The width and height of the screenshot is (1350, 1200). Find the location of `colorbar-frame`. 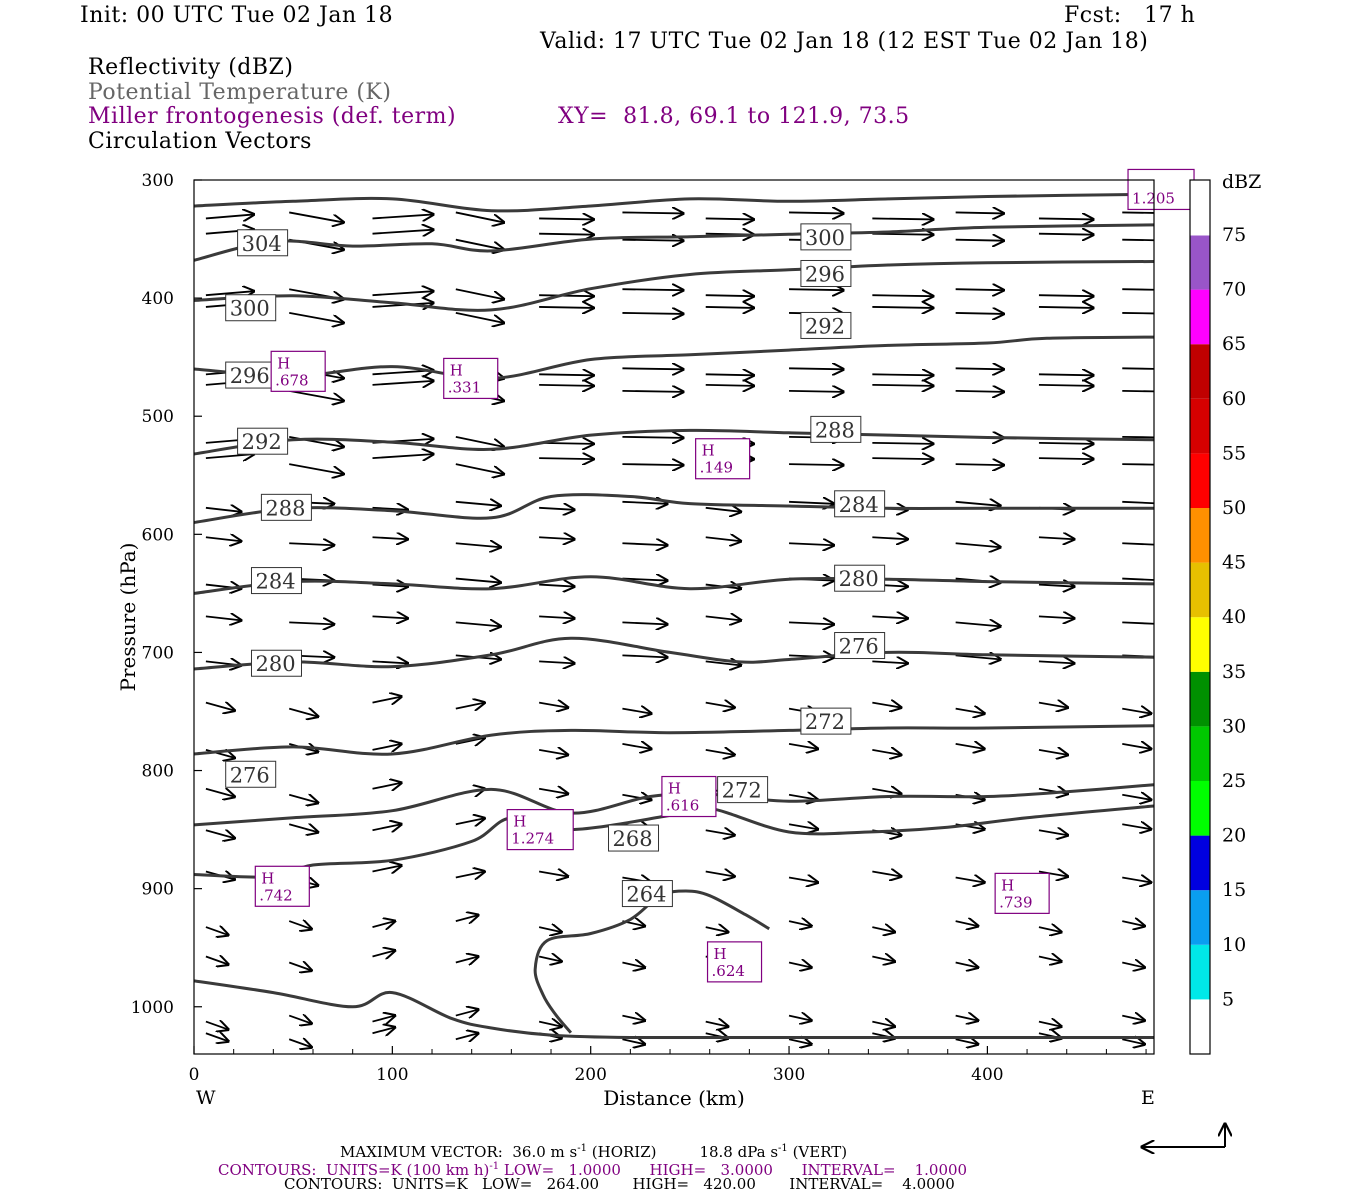

colorbar-frame is located at coordinates (1200, 617).